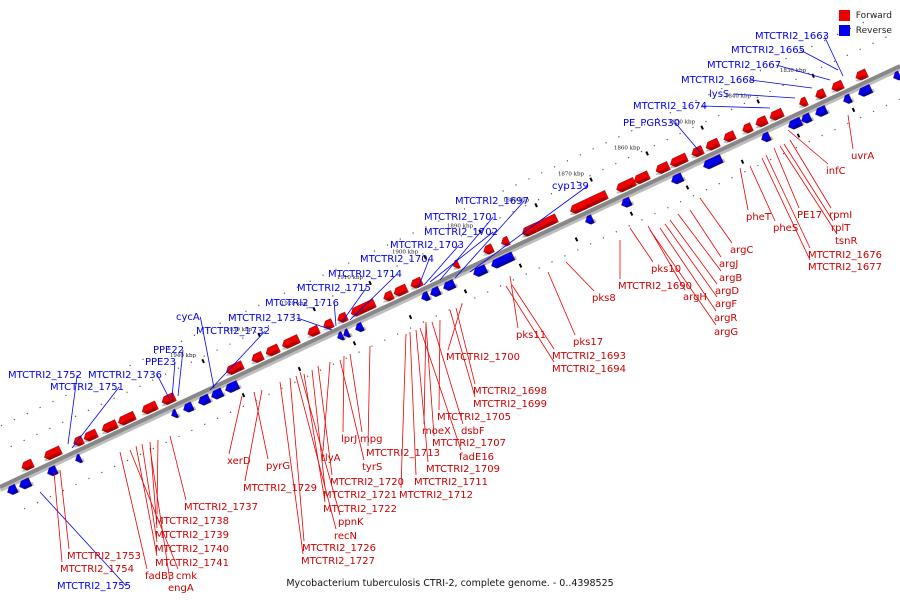 The width and height of the screenshot is (900, 600). What do you see at coordinates (159, 576) in the screenshot?
I see `forward-gene-label: fadB3` at bounding box center [159, 576].